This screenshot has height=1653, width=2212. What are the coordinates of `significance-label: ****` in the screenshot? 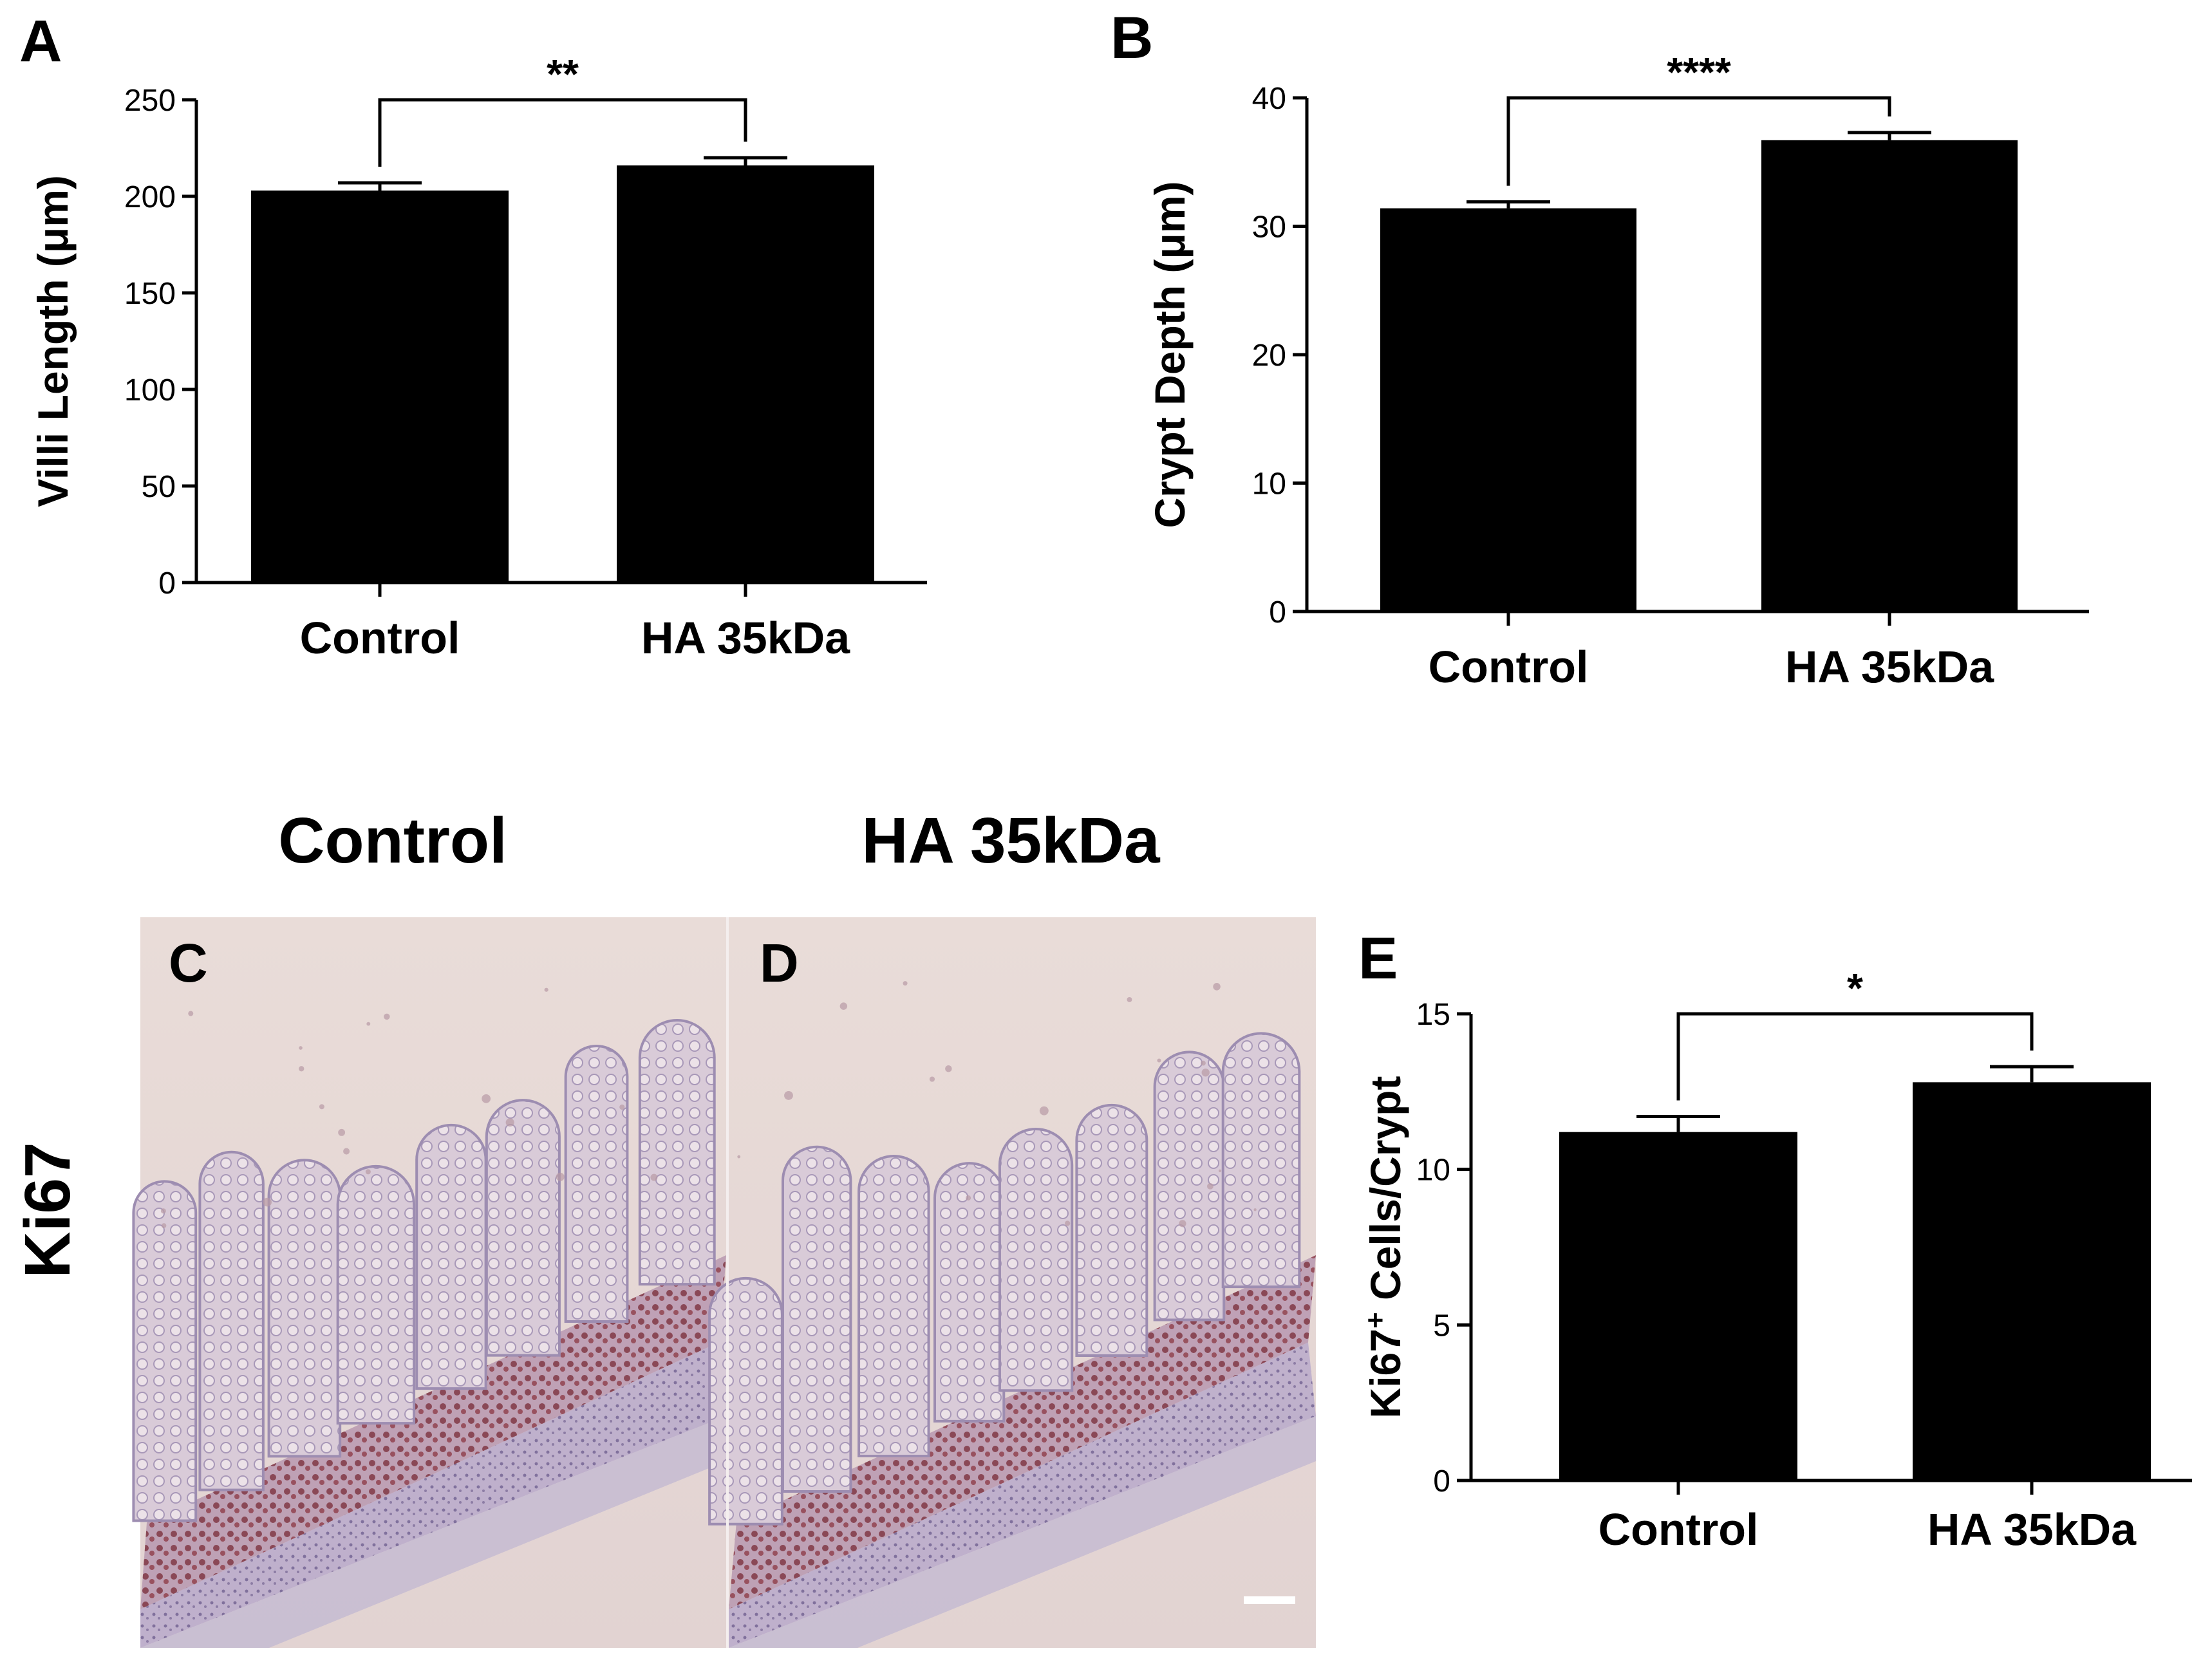 It's located at (1699, 72).